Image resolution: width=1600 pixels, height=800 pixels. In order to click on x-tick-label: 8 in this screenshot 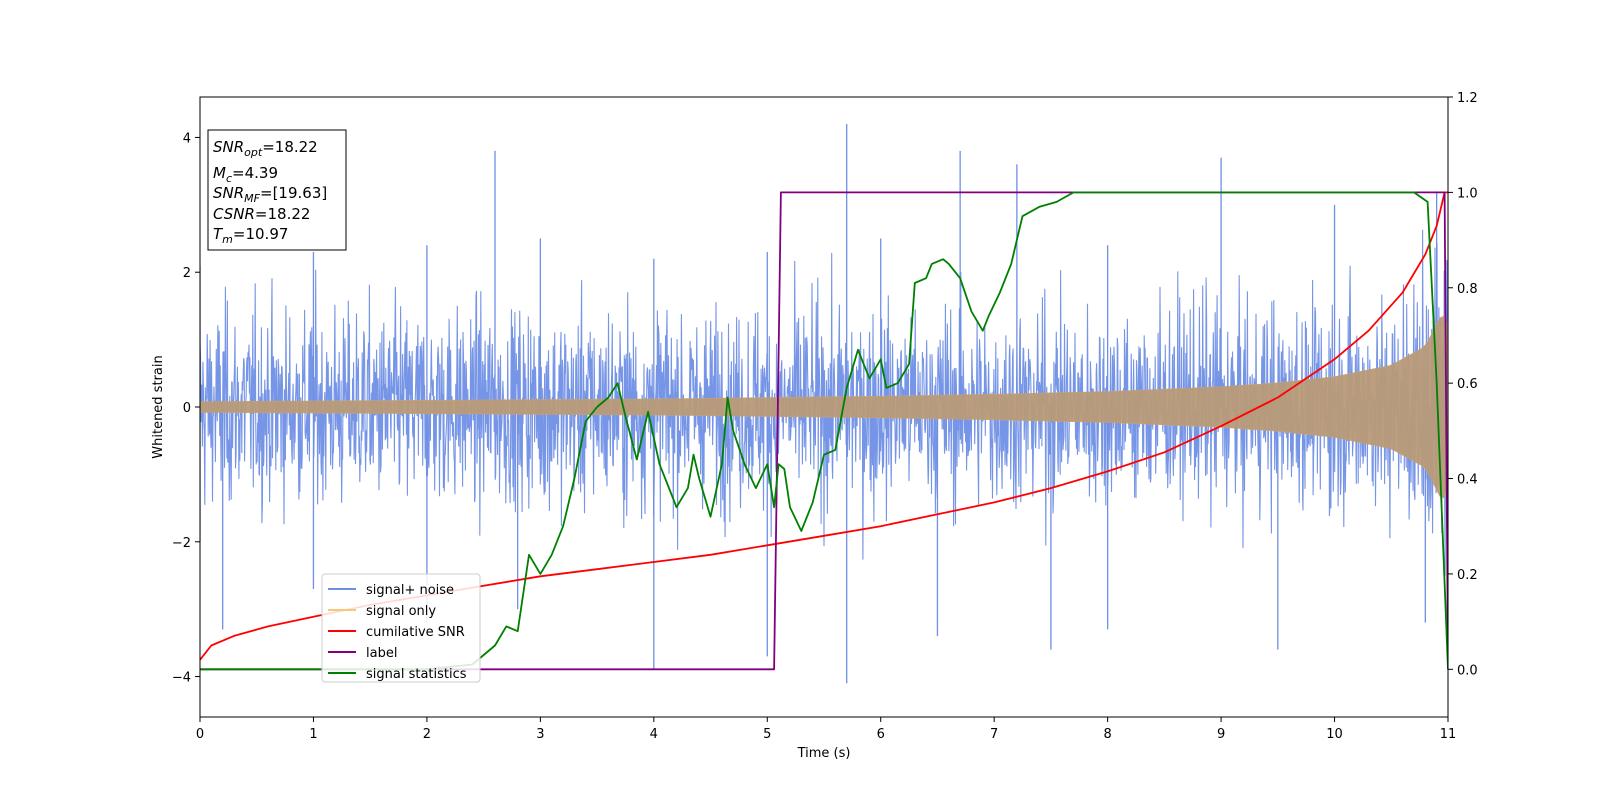, I will do `click(1107, 734)`.